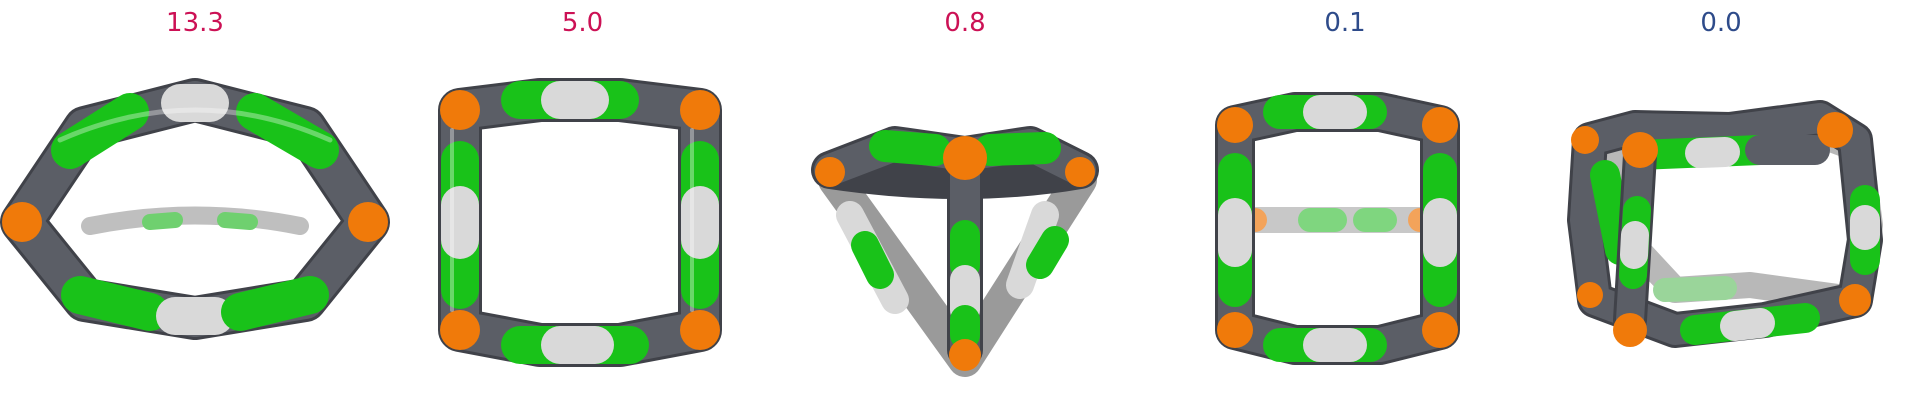  I want to click on energy-label-4: 0.1, so click(1345, 23).